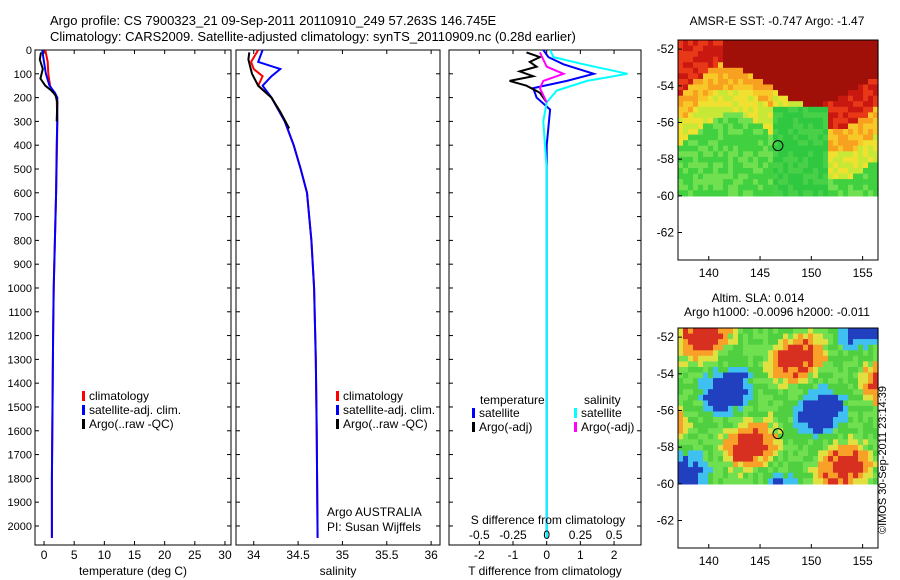 Image resolution: width=900 pixels, height=580 pixels. What do you see at coordinates (20, 360) in the screenshot?
I see `y-tick-label: 1300` at bounding box center [20, 360].